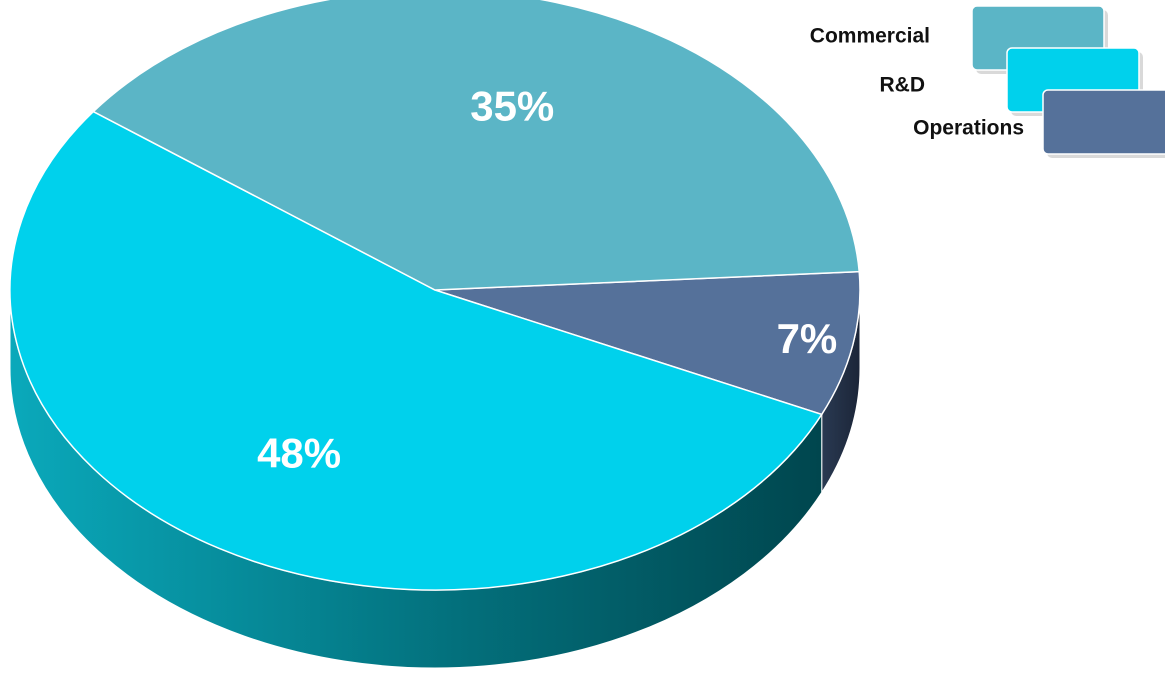 Image resolution: width=1165 pixels, height=674 pixels. I want to click on legend-swatch-operations, so click(1103, 122).